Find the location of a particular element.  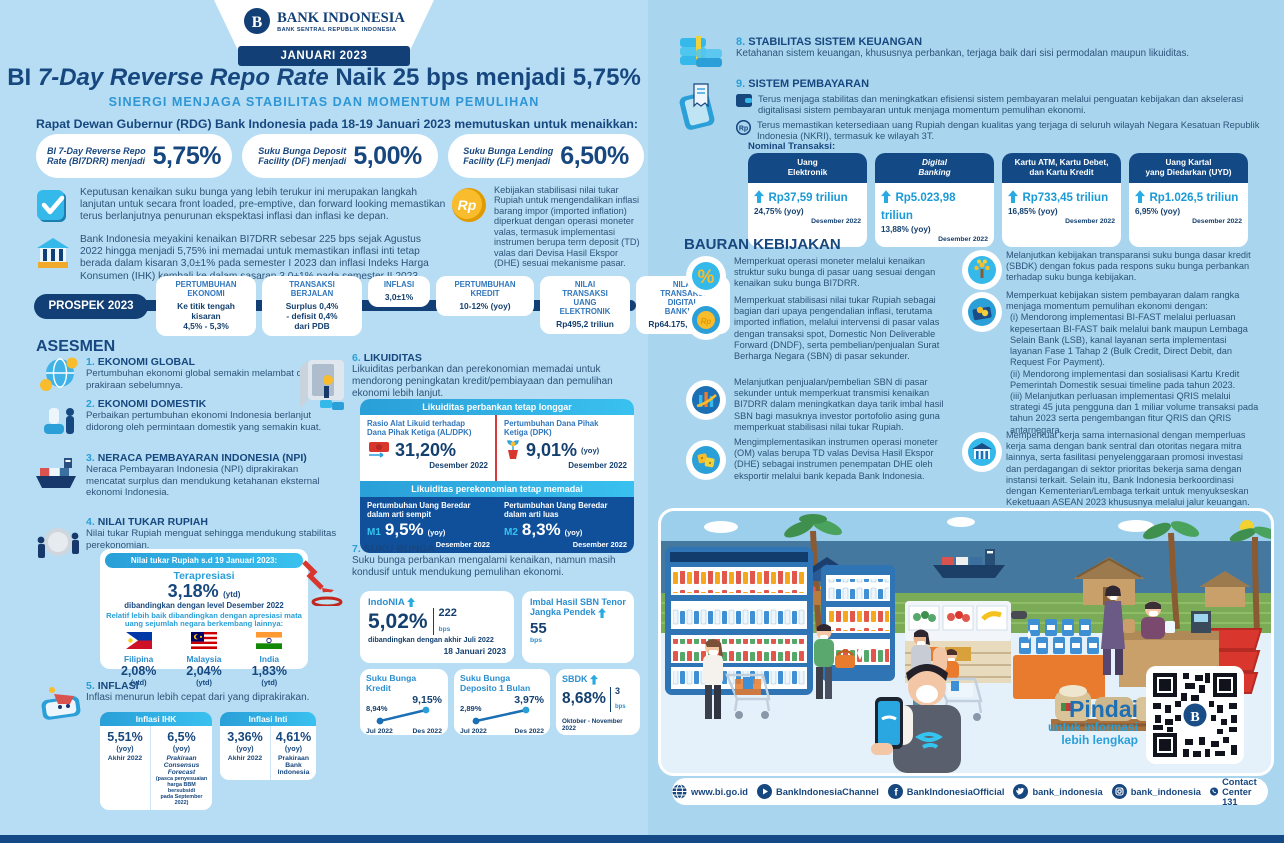

country-name: Filipina is located at coordinates (139, 658).